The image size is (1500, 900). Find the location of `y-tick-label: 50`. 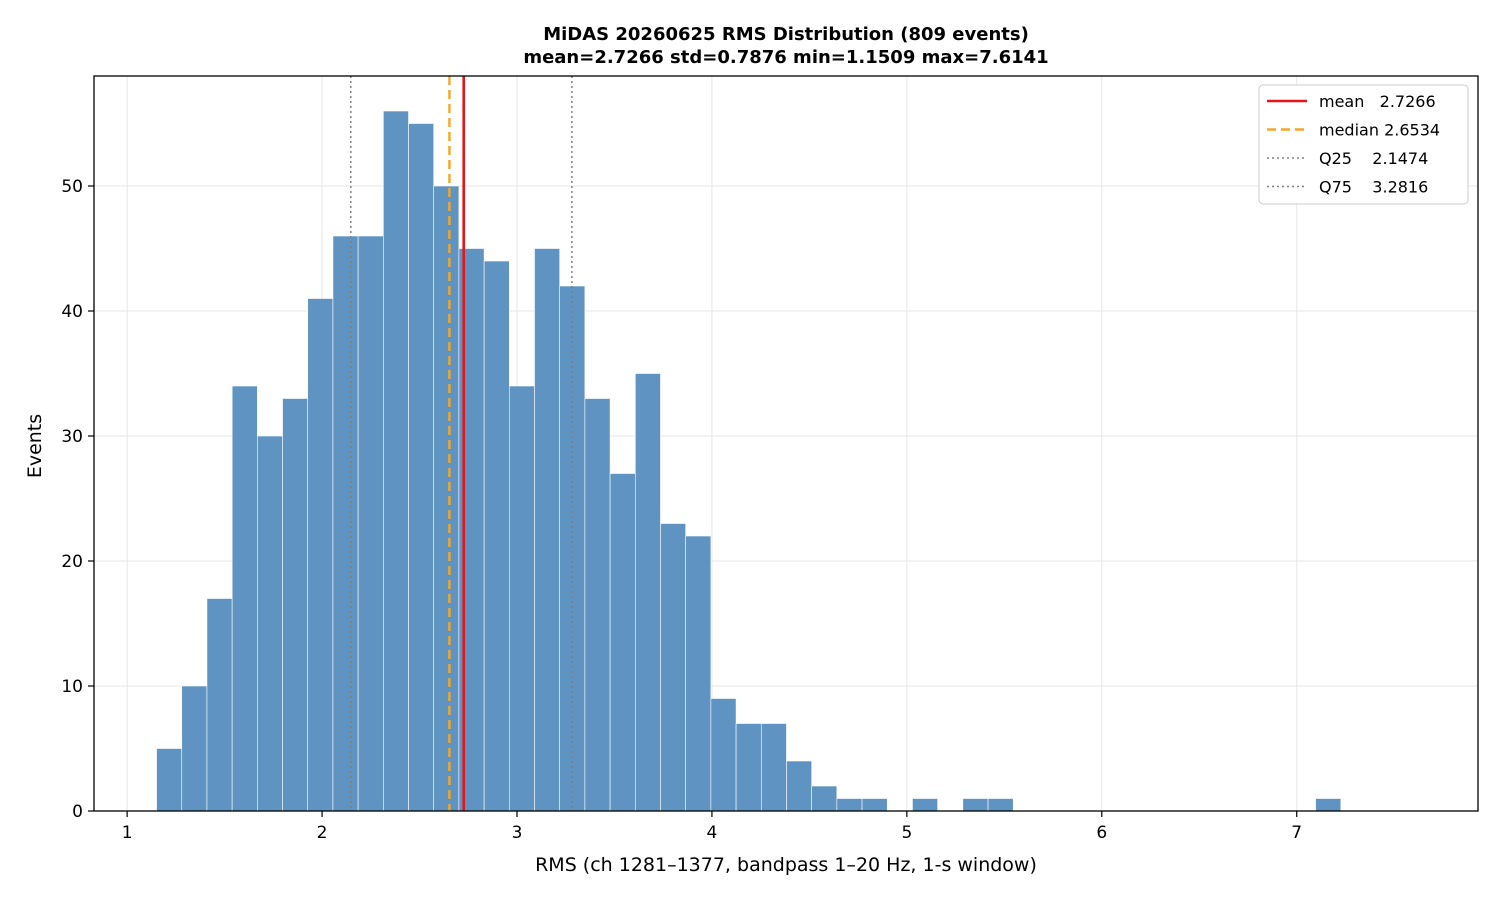

y-tick-label: 50 is located at coordinates (72, 187).